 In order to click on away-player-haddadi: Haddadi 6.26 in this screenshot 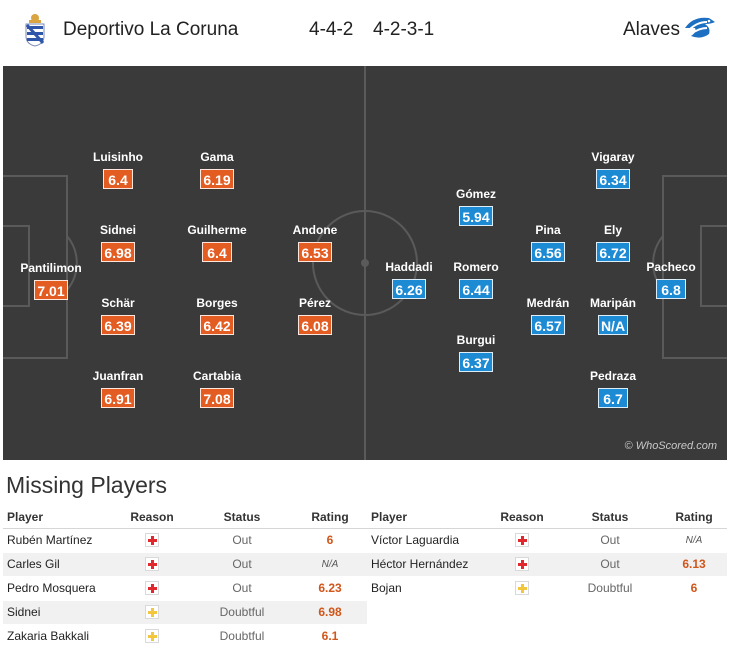, I will do `click(409, 280)`.